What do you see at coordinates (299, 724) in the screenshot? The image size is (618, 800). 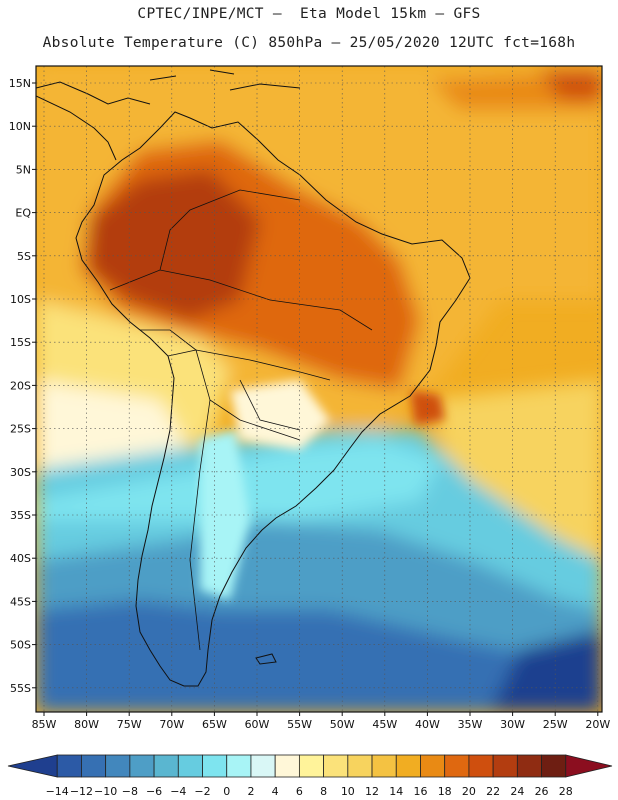 I see `lon-label: 55W` at bounding box center [299, 724].